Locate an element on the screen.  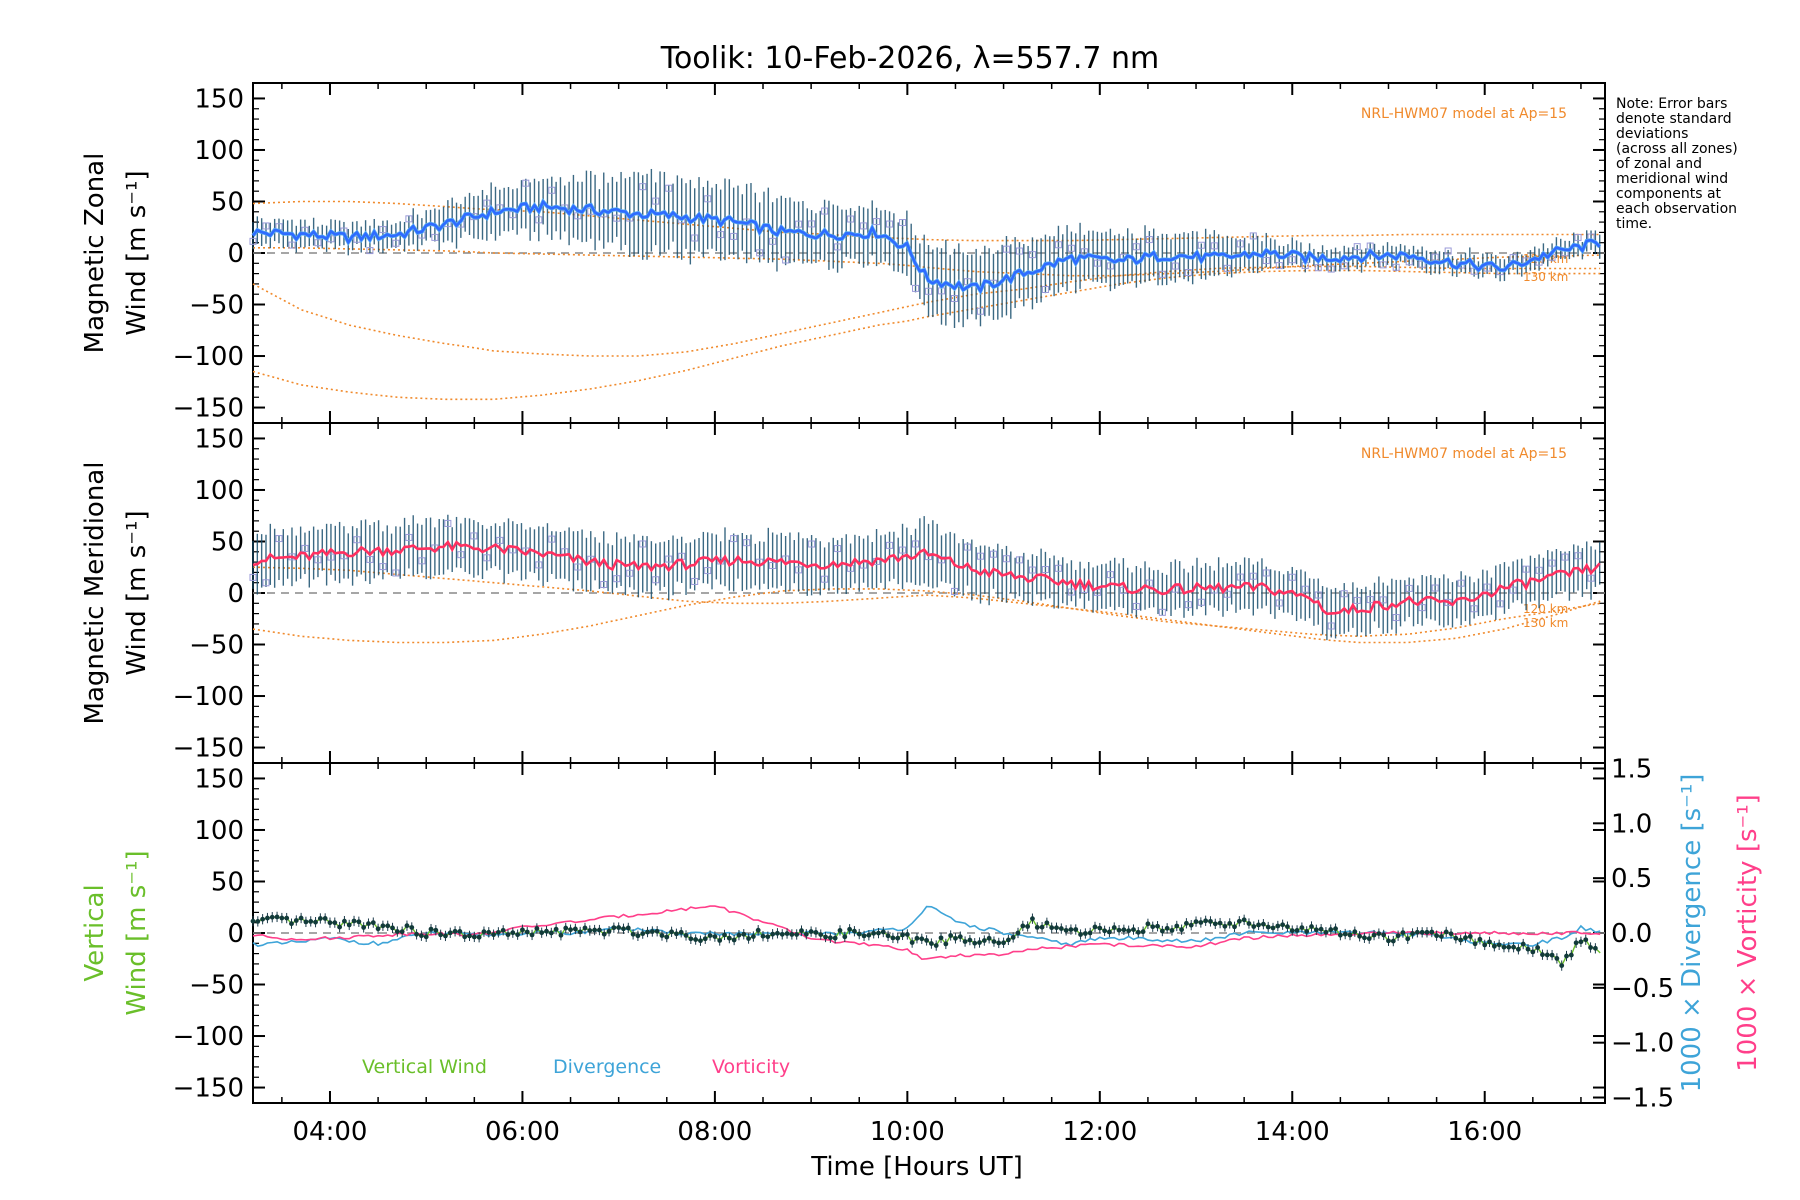
x-tick-label: 16:00 is located at coordinates (1484, 1132).